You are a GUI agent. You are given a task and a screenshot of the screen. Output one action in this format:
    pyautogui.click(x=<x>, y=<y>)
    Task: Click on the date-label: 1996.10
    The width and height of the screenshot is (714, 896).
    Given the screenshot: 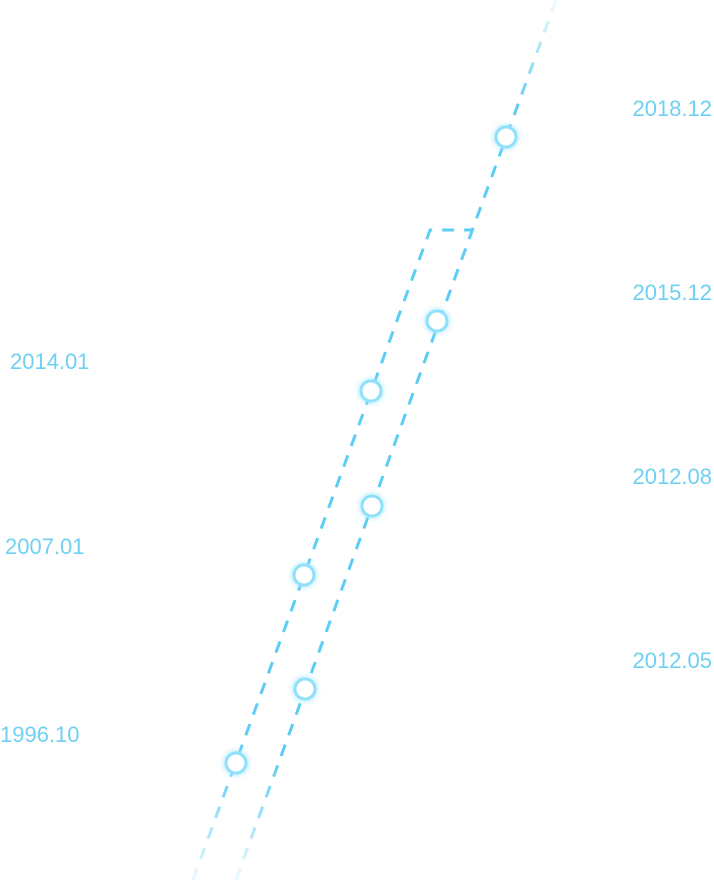 What is the action you would take?
    pyautogui.click(x=40, y=734)
    